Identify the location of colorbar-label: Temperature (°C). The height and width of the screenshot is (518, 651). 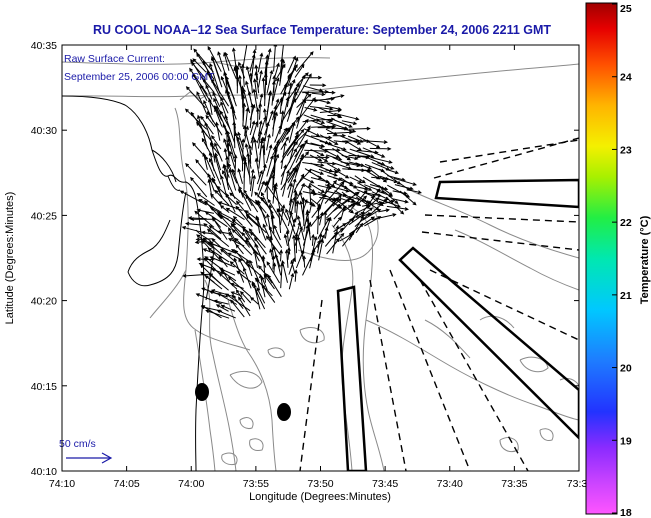
(645, 259).